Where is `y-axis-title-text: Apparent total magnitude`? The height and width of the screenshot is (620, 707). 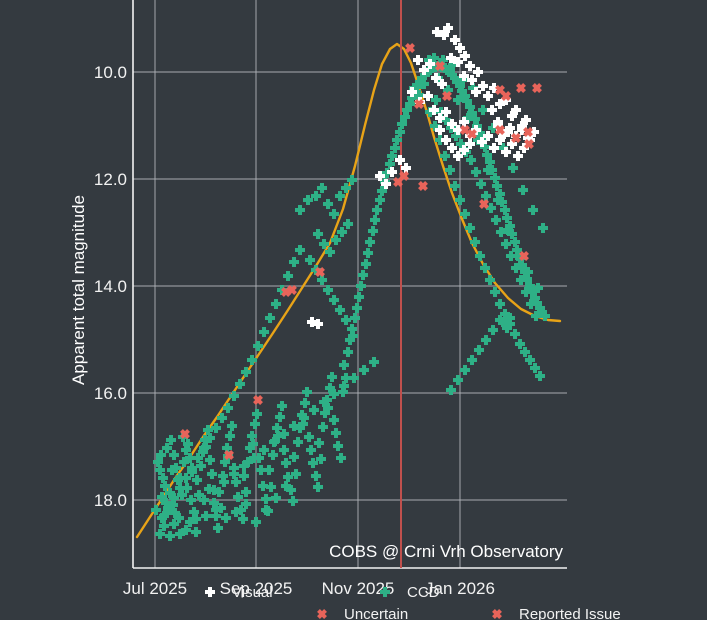
y-axis-title-text: Apparent total magnitude is located at coordinates (78, 290).